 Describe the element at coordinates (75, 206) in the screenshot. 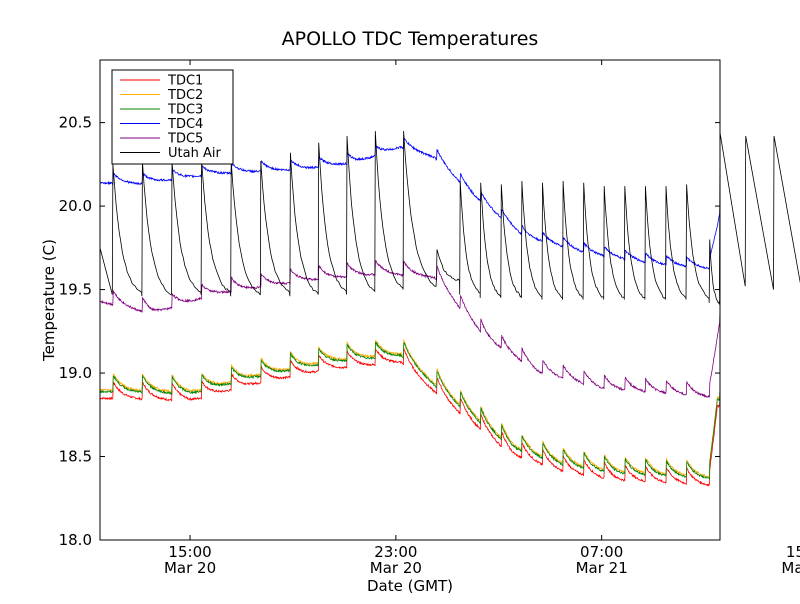

I see `y-tick-label: 20.0` at that location.